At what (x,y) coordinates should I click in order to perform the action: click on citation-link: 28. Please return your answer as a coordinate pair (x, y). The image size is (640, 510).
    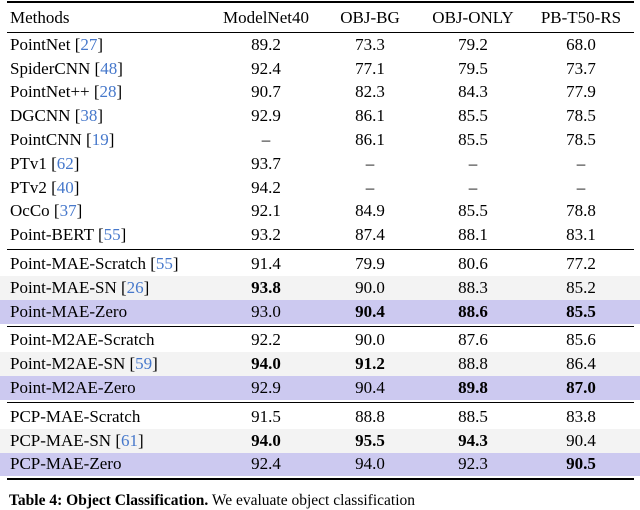
    Looking at the image, I should click on (108, 92).